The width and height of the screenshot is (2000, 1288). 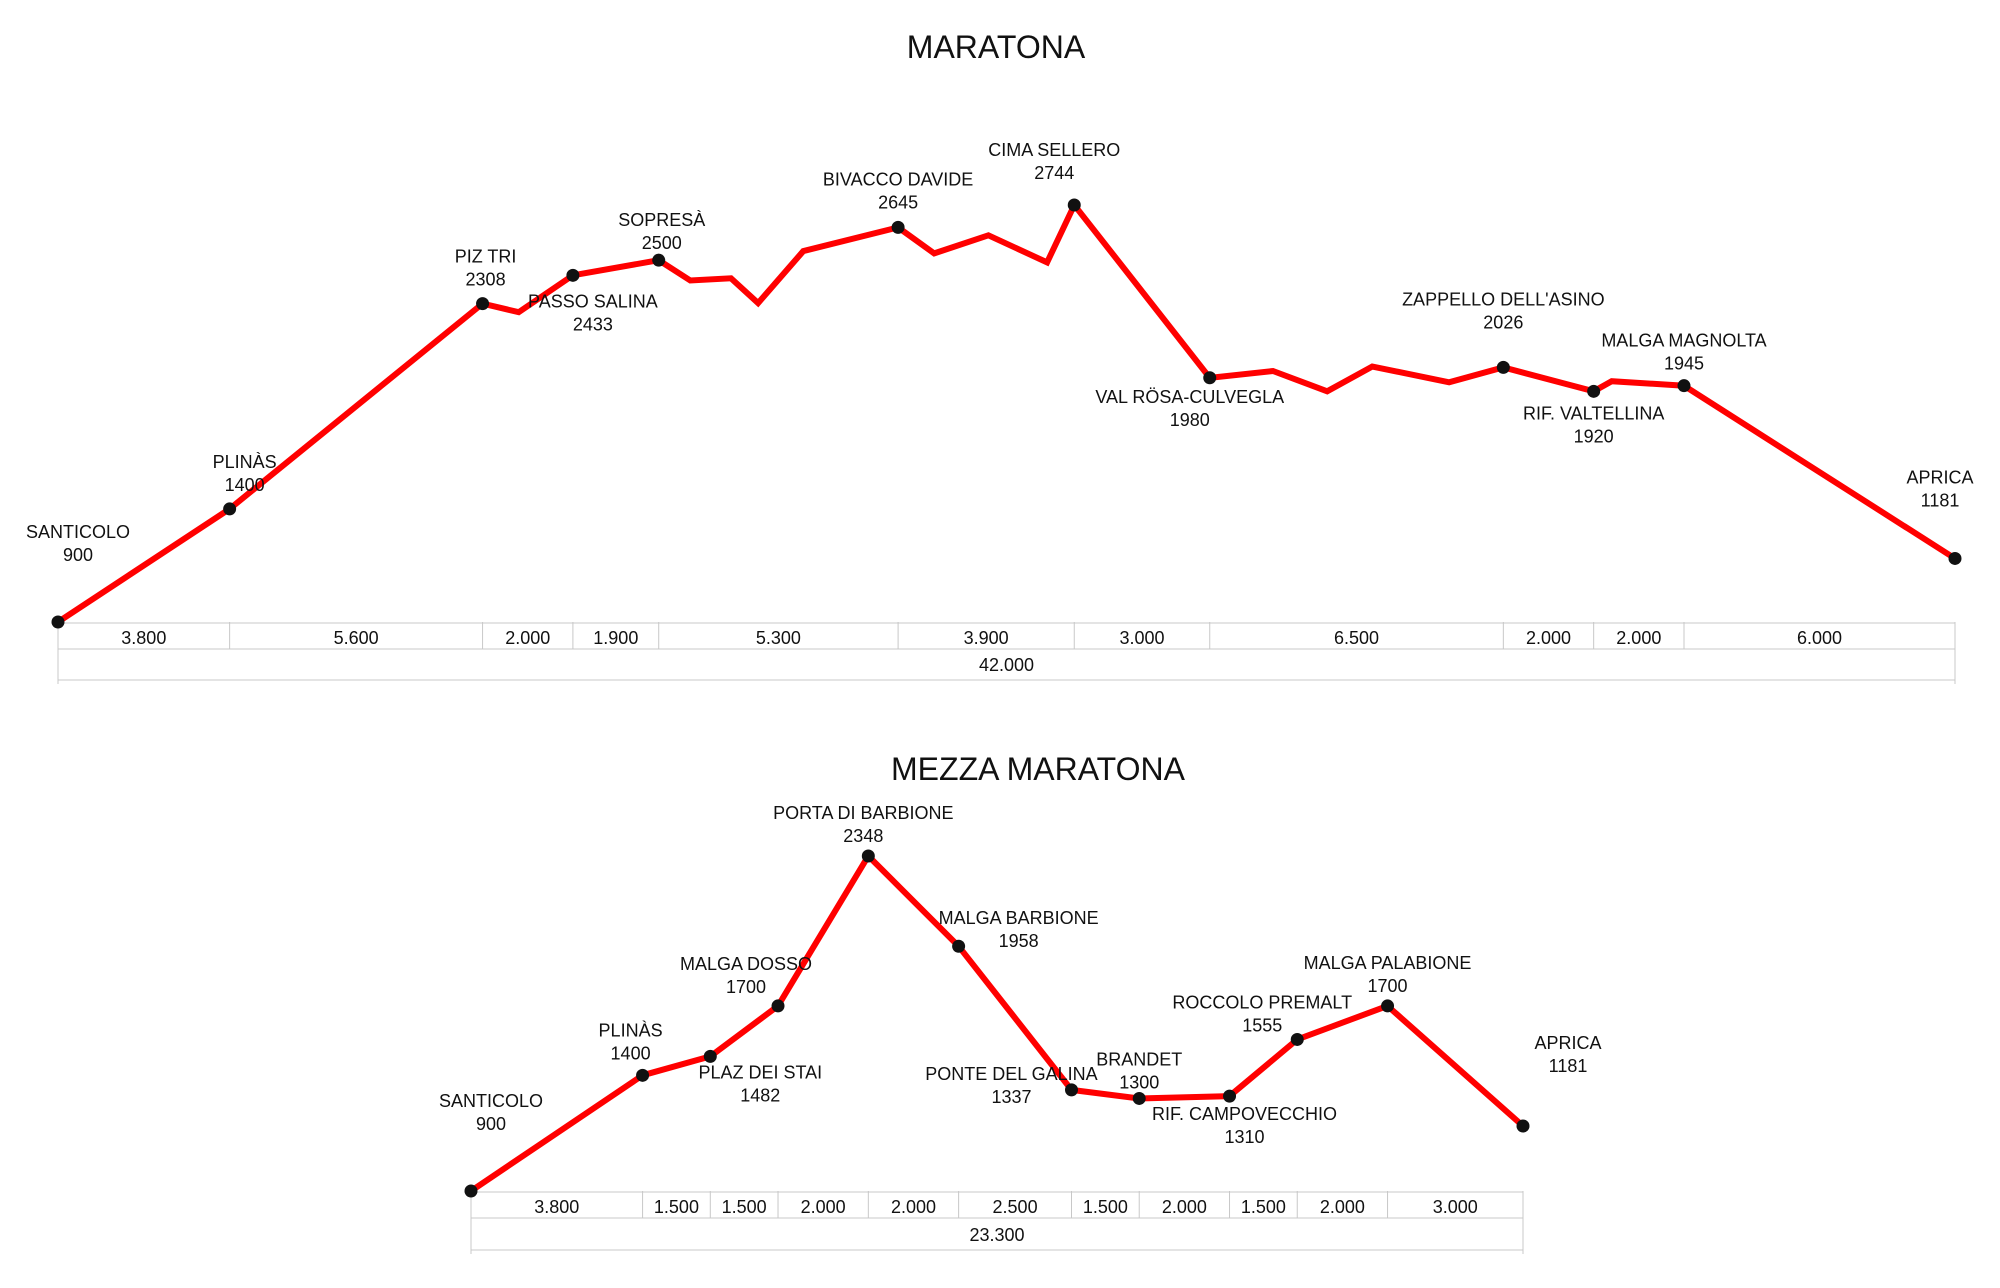 What do you see at coordinates (1503, 299) in the screenshot?
I see `waypoint-name: ZAPPELLO DELL'ASINO` at bounding box center [1503, 299].